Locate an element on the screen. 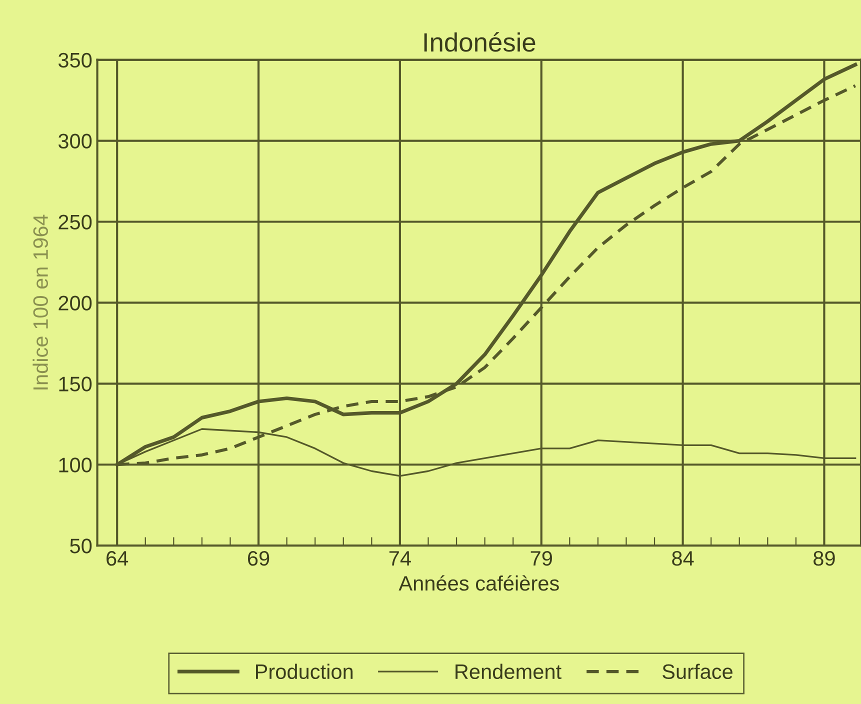 Image resolution: width=861 pixels, height=704 pixels. x-axis-title: Années caféières is located at coordinates (478, 583).